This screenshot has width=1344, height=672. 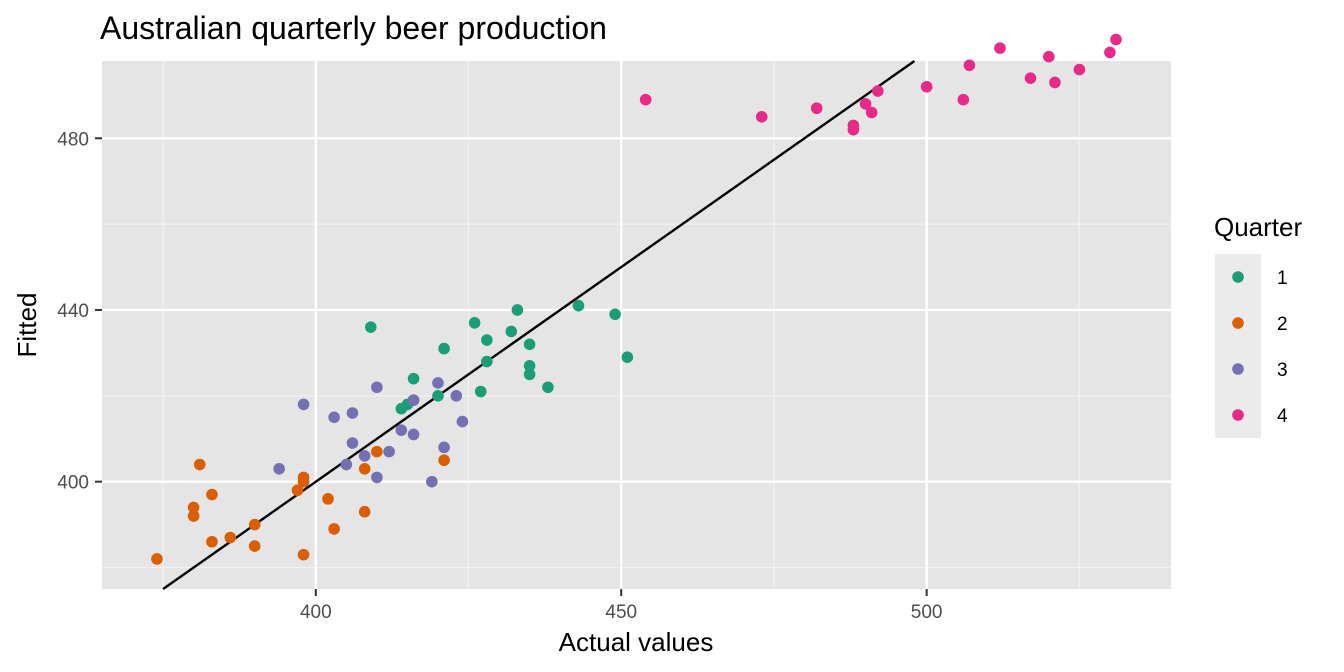 What do you see at coordinates (73, 311) in the screenshot?
I see `y-tick-label: 440` at bounding box center [73, 311].